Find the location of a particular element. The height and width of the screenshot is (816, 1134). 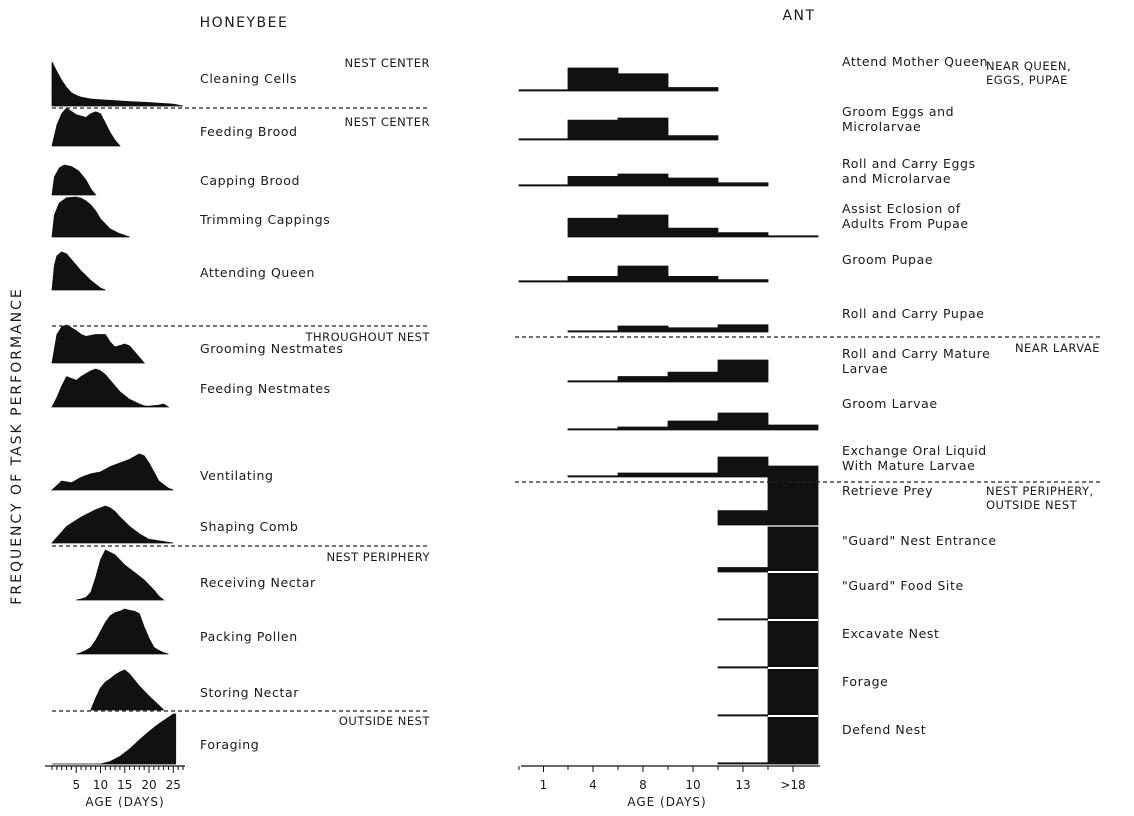

honeybee-x-axis-label: AGE (DAYS) is located at coordinates (124, 802).